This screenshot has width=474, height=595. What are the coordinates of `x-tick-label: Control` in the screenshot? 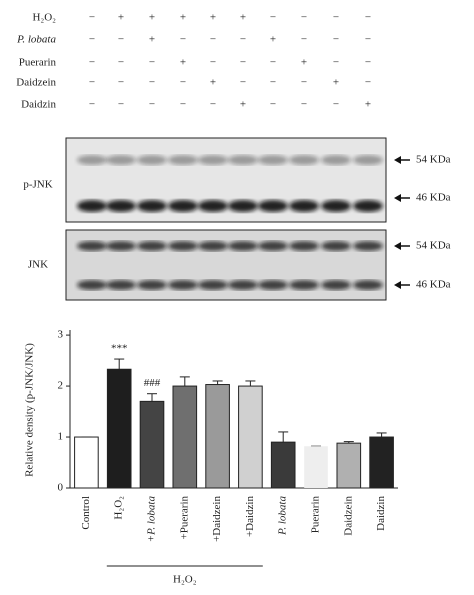 It's located at (86, 513).